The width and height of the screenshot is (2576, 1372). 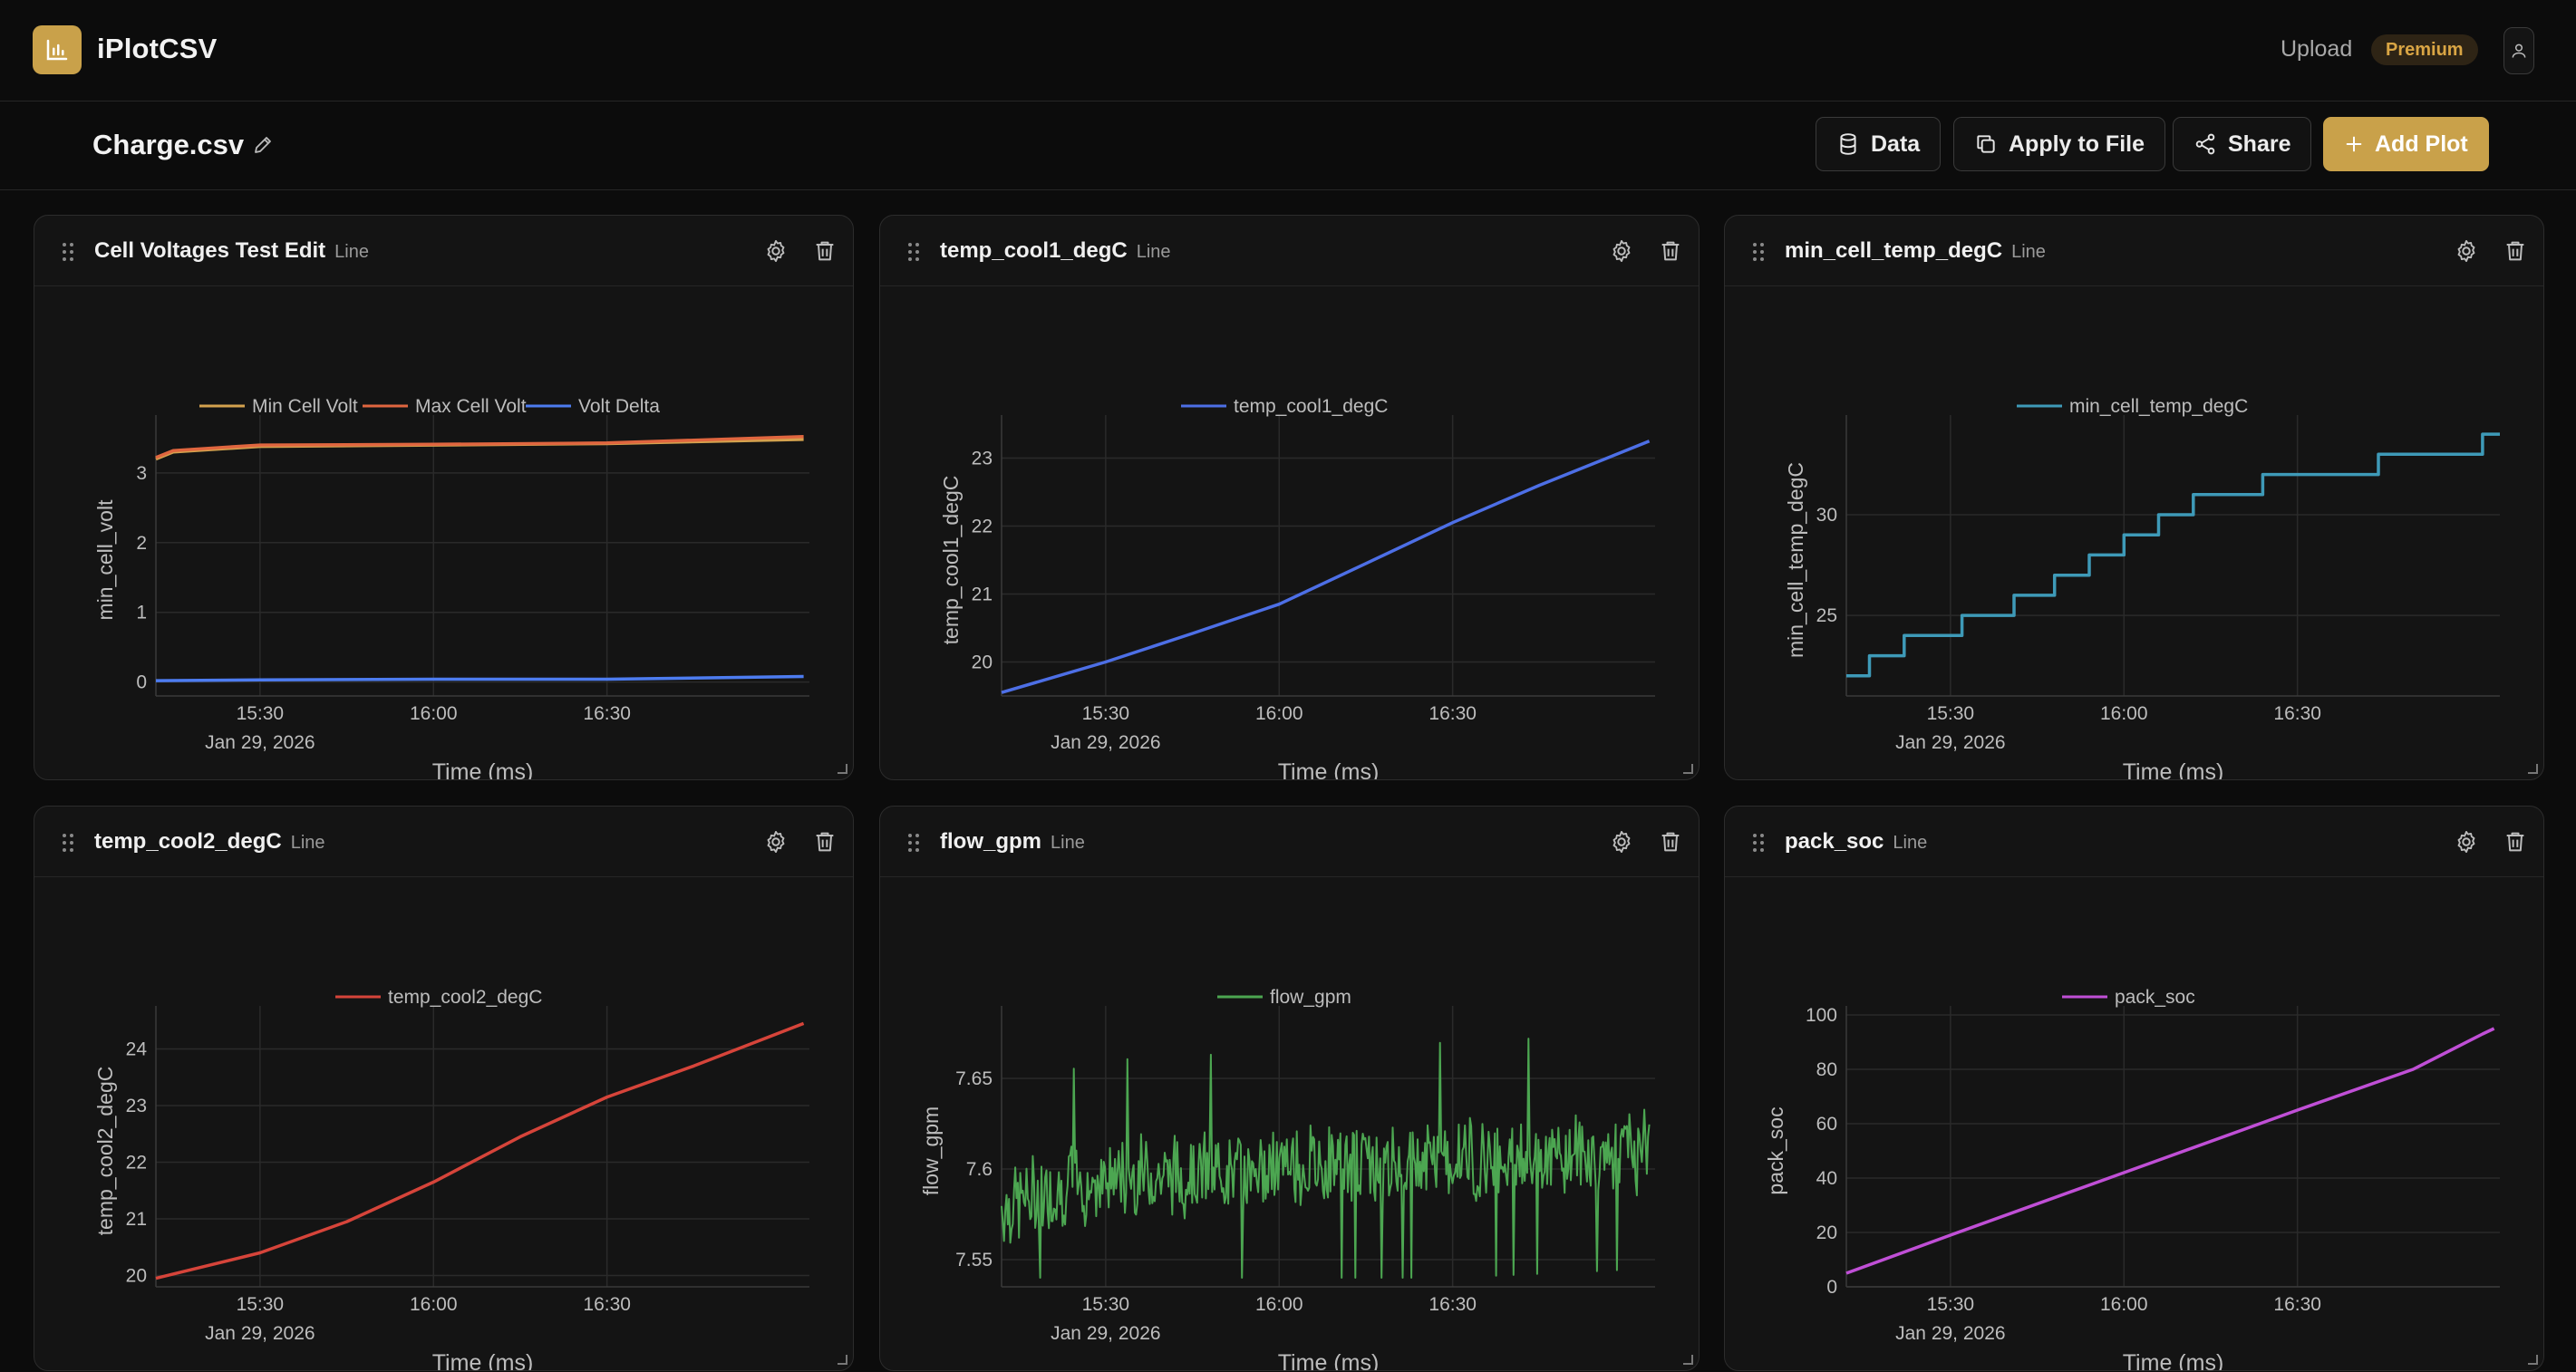 What do you see at coordinates (2317, 49) in the screenshot?
I see `upload-link: Upload` at bounding box center [2317, 49].